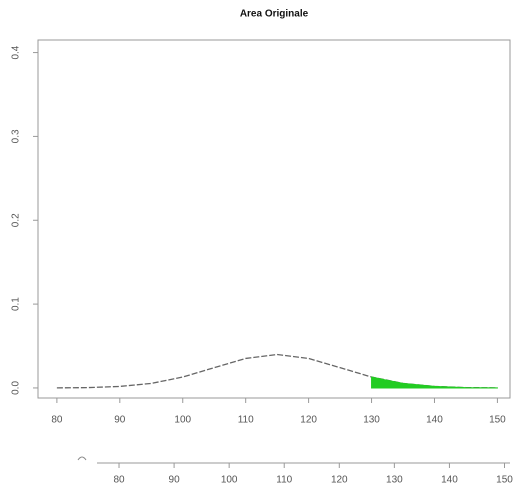 The image size is (515, 493). What do you see at coordinates (504, 480) in the screenshot?
I see `x2-tick-label: 150` at bounding box center [504, 480].